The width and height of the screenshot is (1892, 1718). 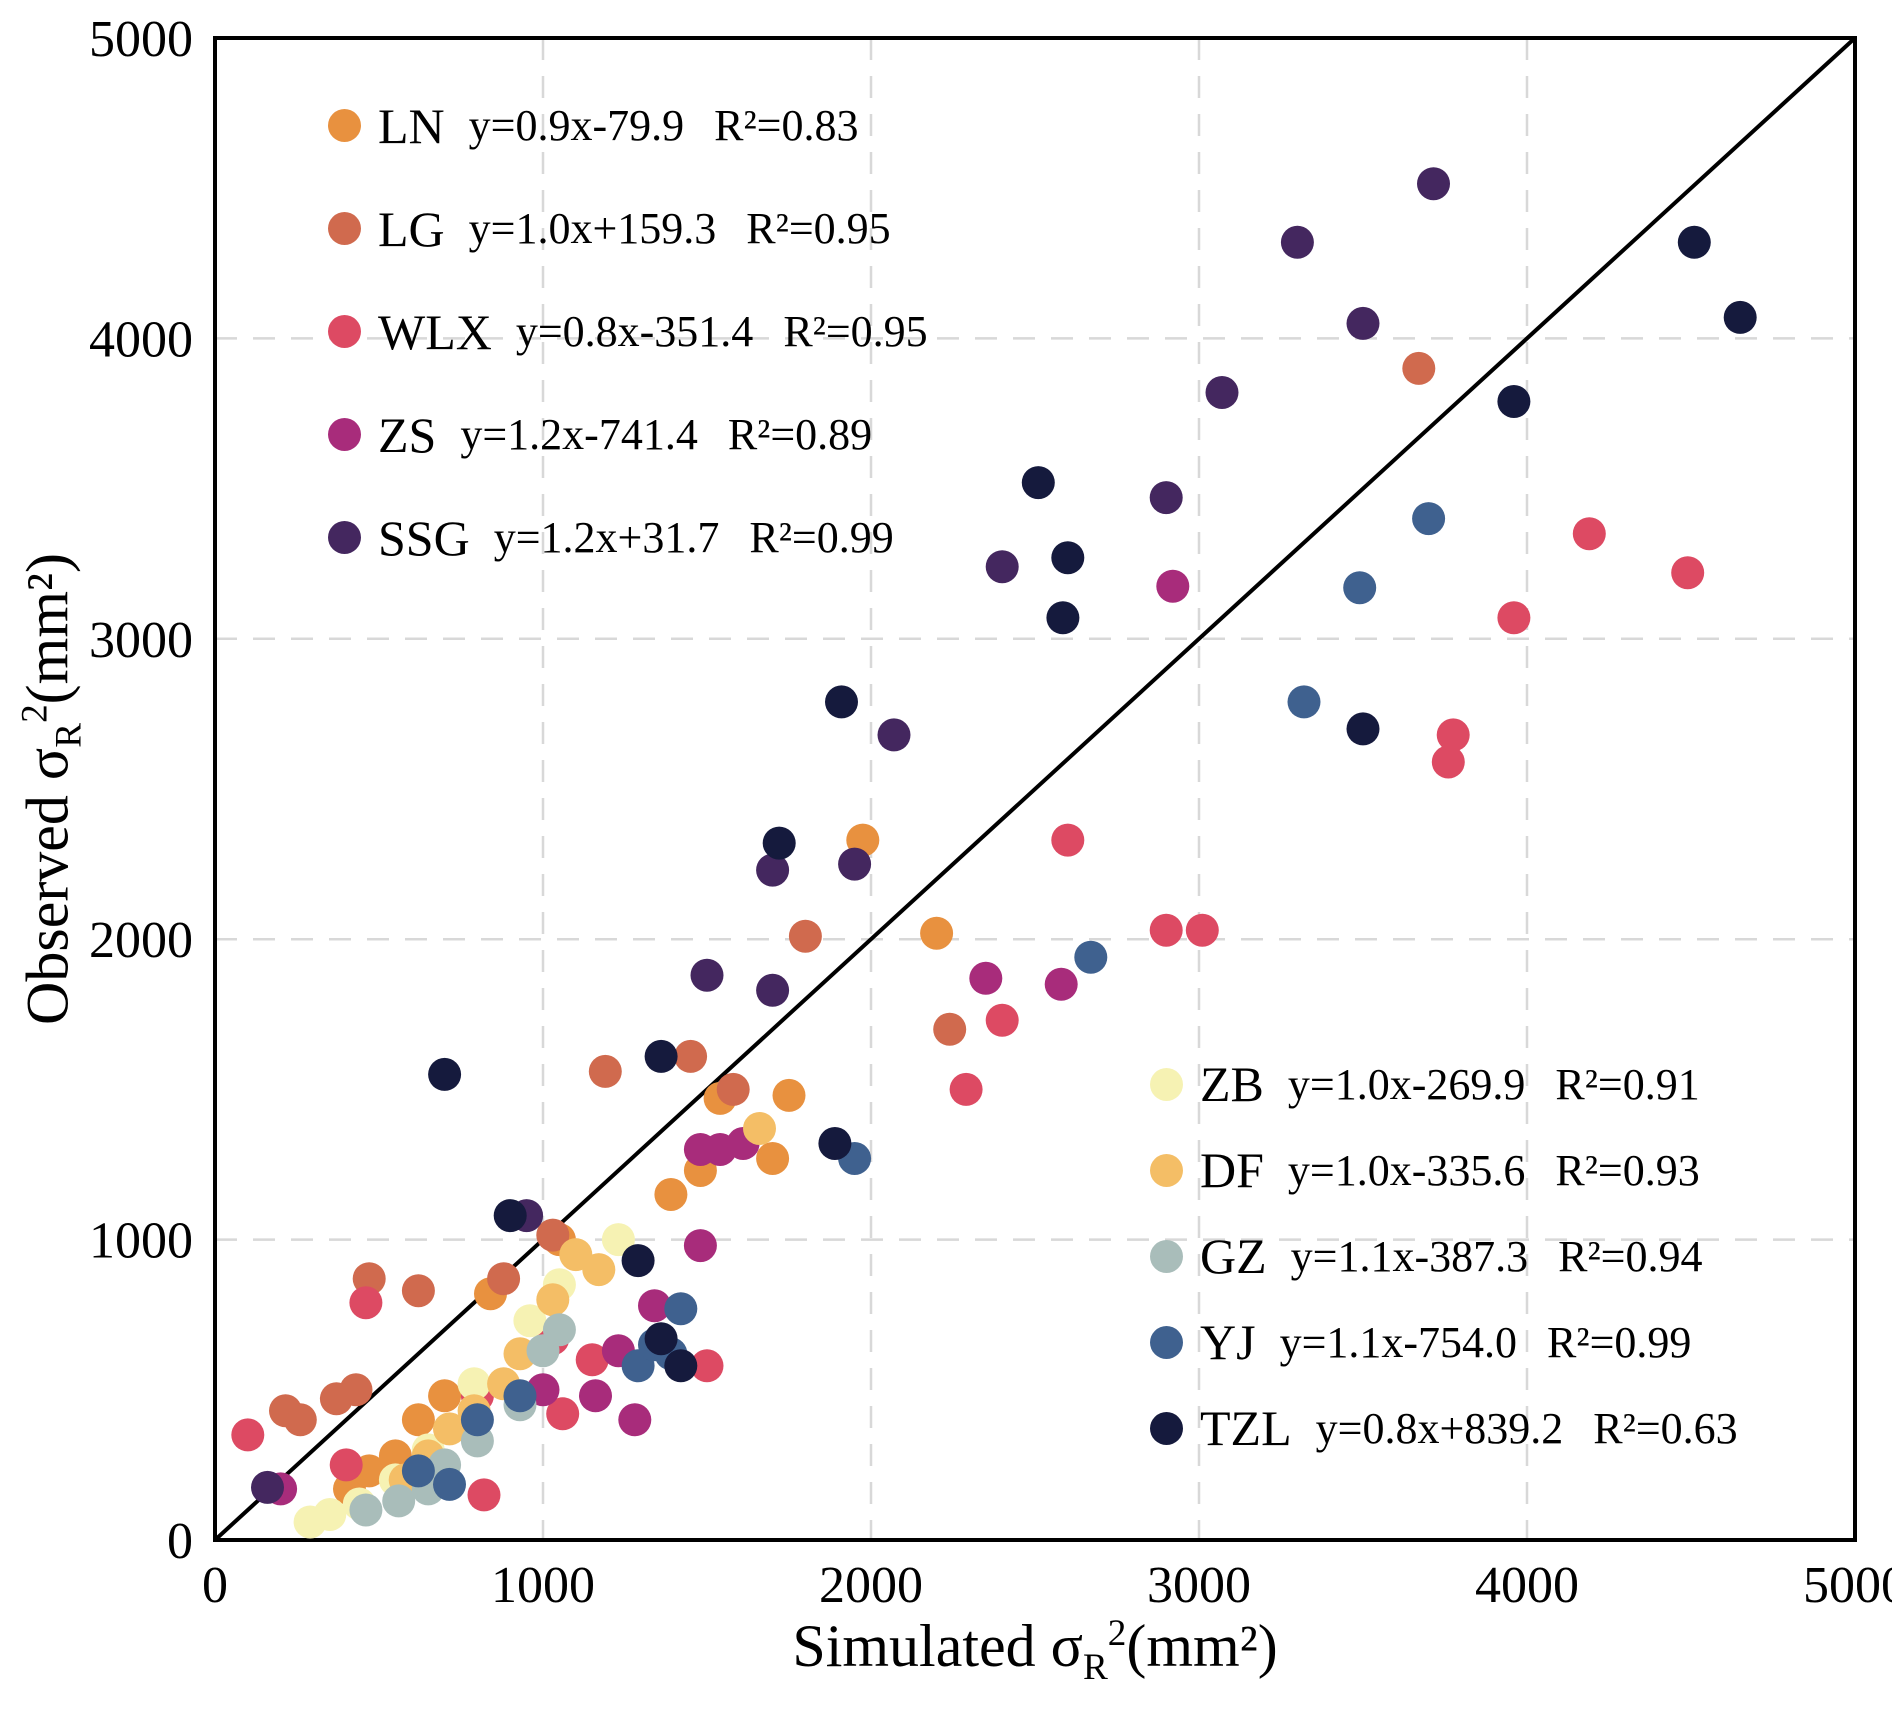 I want to click on x-tick-label: 4000, so click(x=1527, y=1585).